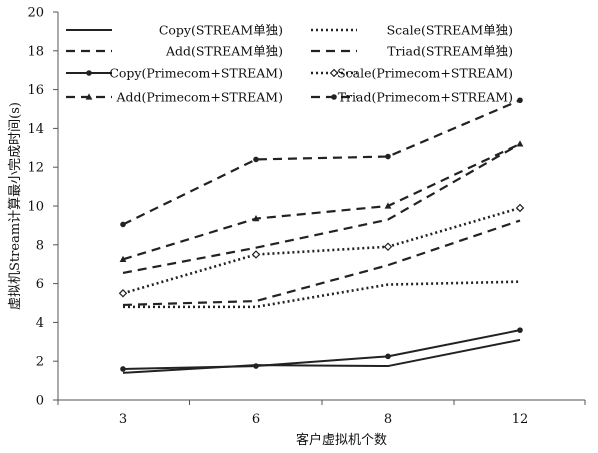 The width and height of the screenshot is (598, 453). I want to click on x-axis-title: 客户虚拟机个数, so click(341, 440).